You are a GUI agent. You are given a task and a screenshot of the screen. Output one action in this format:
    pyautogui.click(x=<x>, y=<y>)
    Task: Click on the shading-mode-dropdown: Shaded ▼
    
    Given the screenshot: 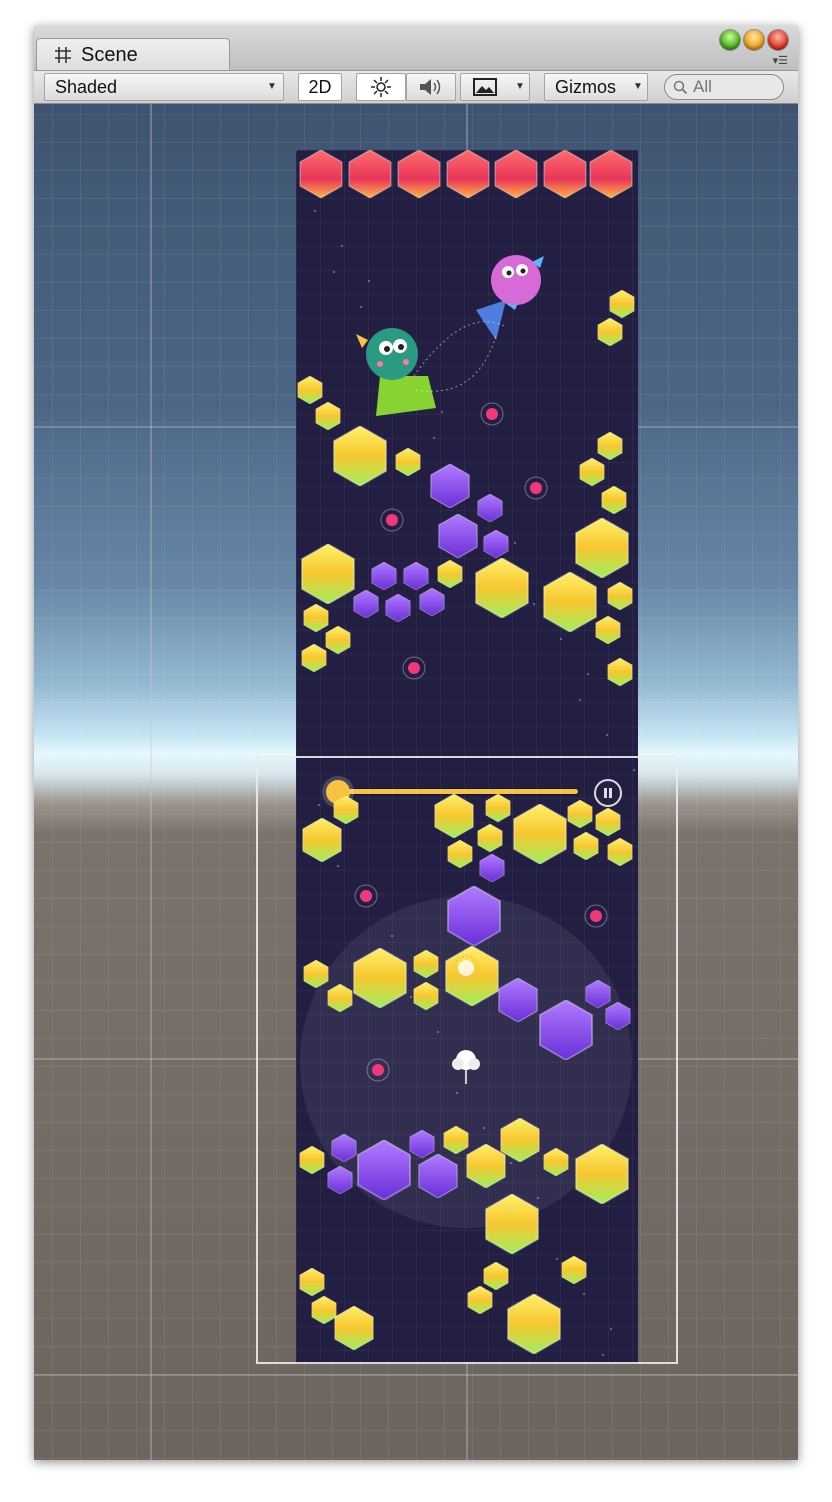 What is the action you would take?
    pyautogui.click(x=164, y=87)
    